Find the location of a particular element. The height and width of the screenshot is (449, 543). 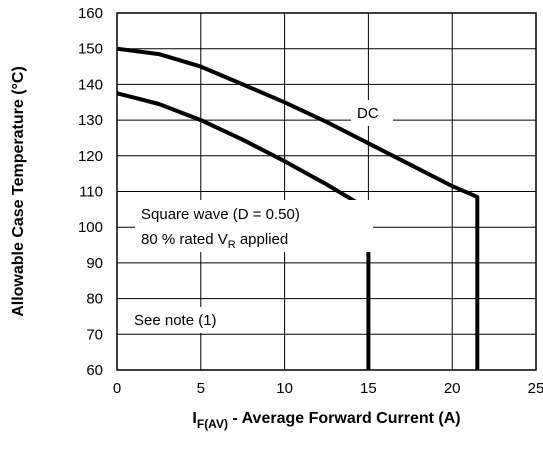

see-note-label: See note (1) is located at coordinates (175, 320).